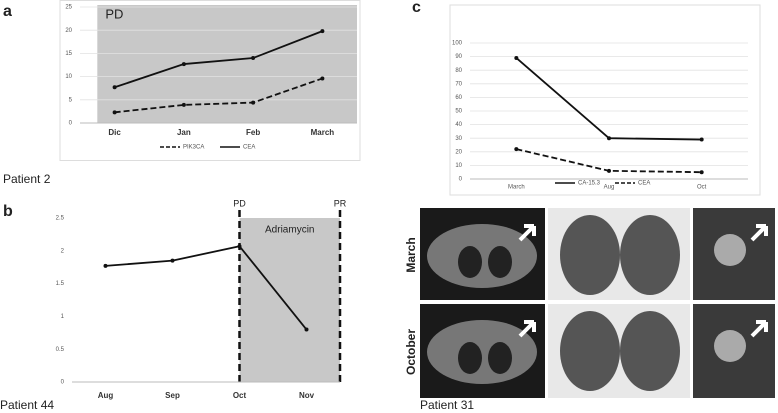  What do you see at coordinates (114, 132) in the screenshot?
I see `x-tick-label: Dic` at bounding box center [114, 132].